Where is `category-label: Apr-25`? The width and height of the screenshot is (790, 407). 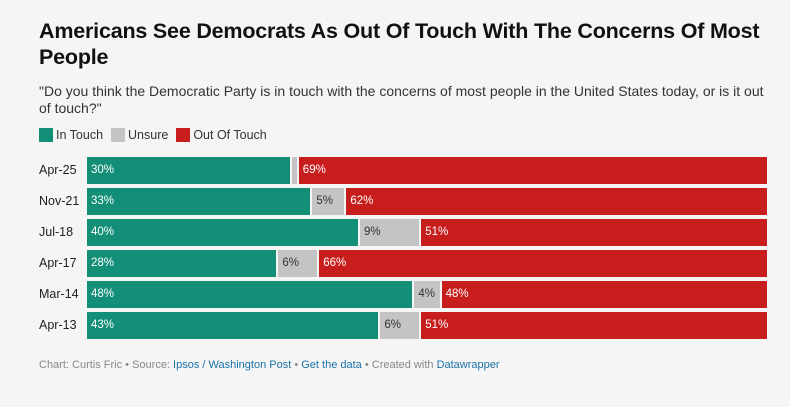
category-label: Apr-25 is located at coordinates (58, 170).